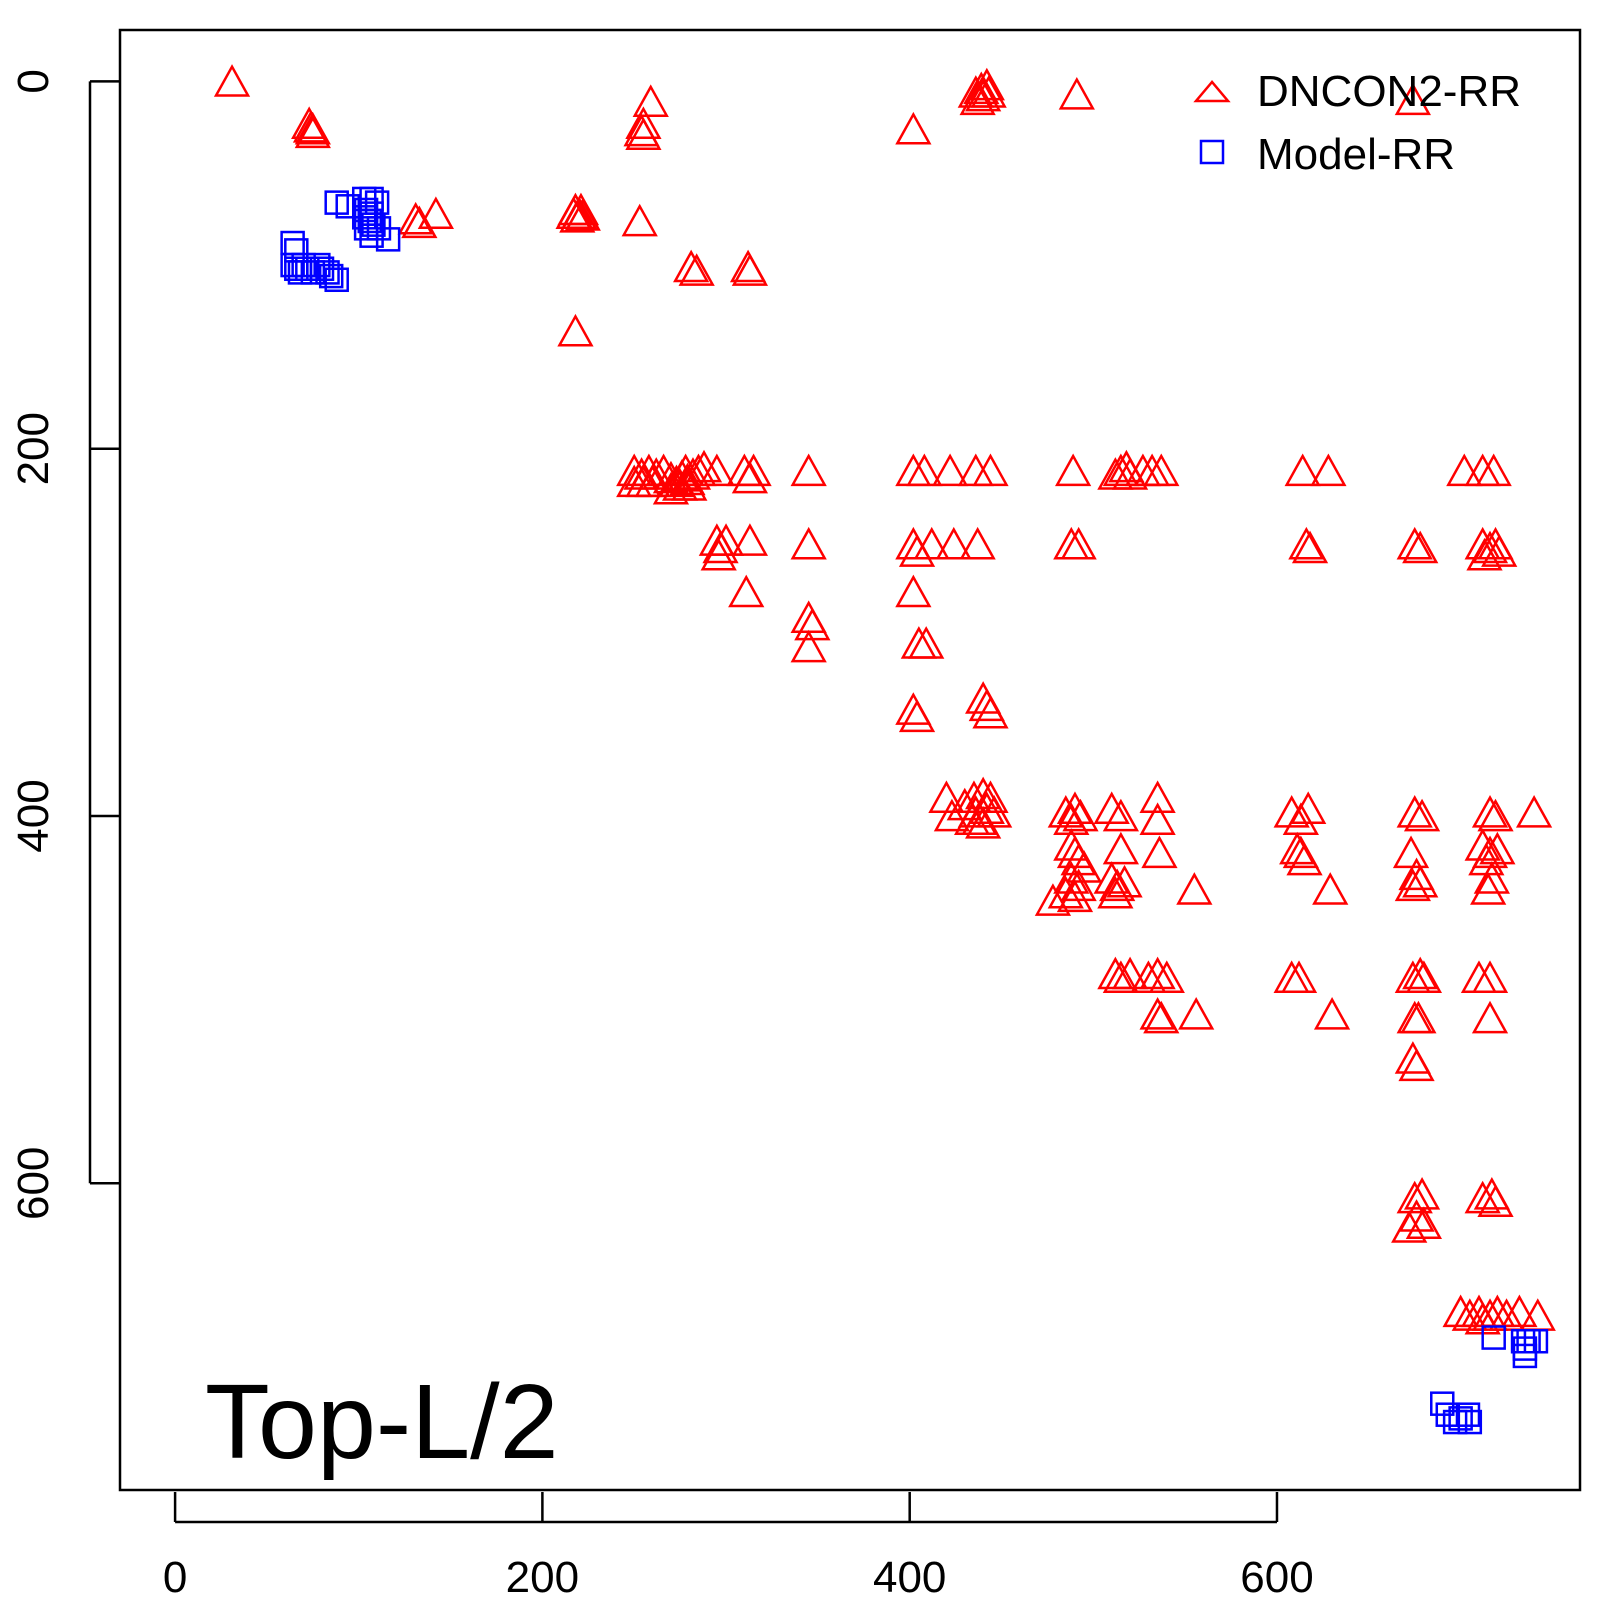 The height and width of the screenshot is (1600, 1600). Describe the element at coordinates (33, 815) in the screenshot. I see `y-tick-label-400: 400` at that location.